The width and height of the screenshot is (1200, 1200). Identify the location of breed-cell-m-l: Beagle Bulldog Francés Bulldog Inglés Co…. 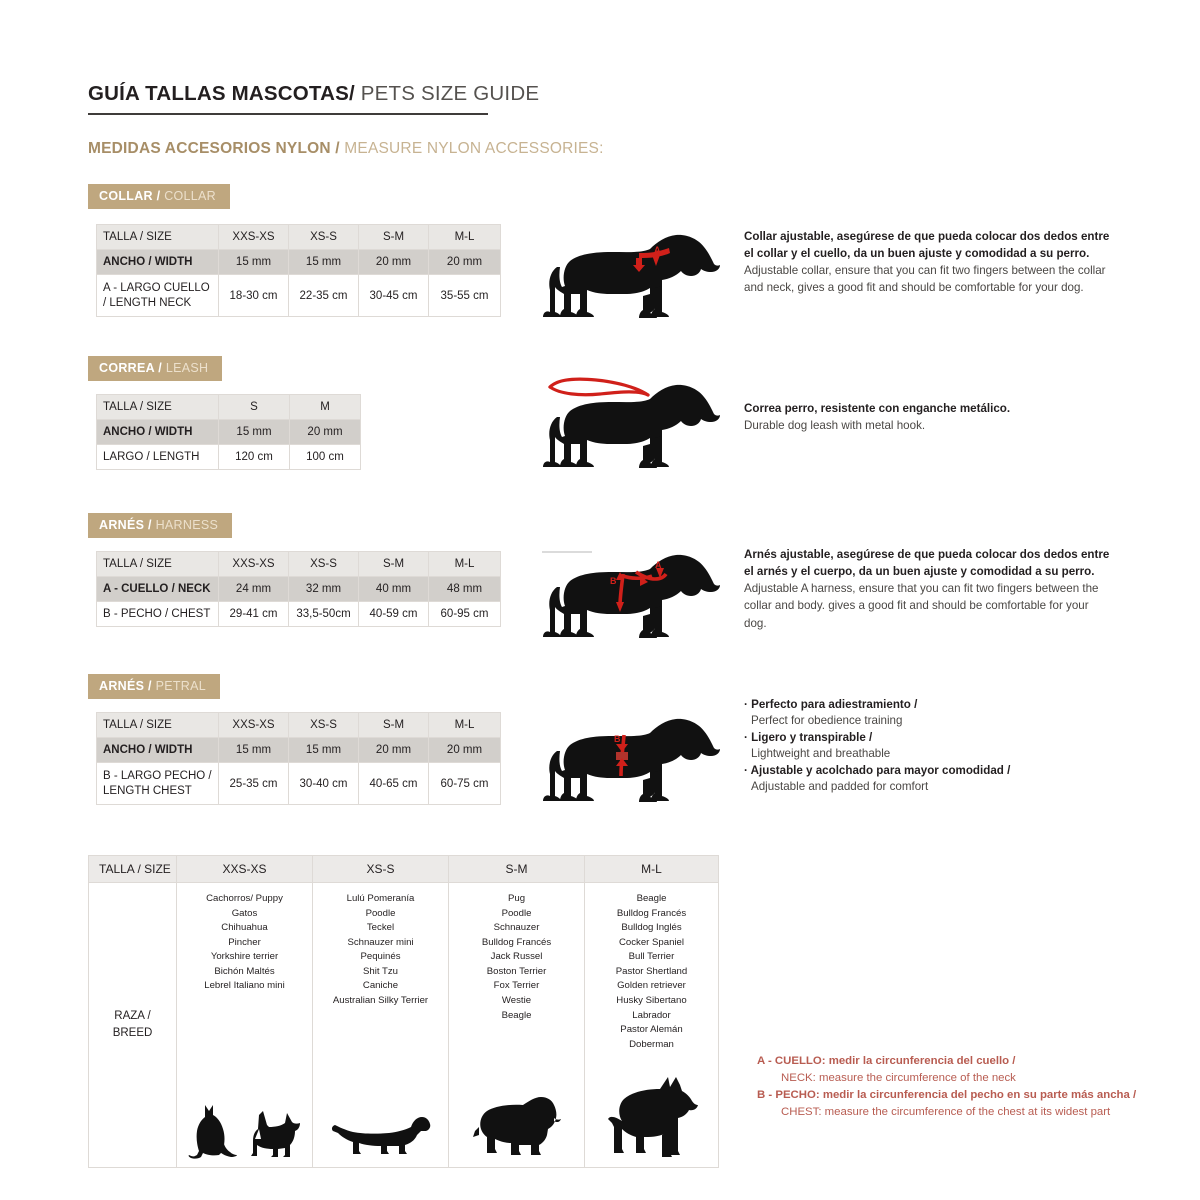
(651, 1025).